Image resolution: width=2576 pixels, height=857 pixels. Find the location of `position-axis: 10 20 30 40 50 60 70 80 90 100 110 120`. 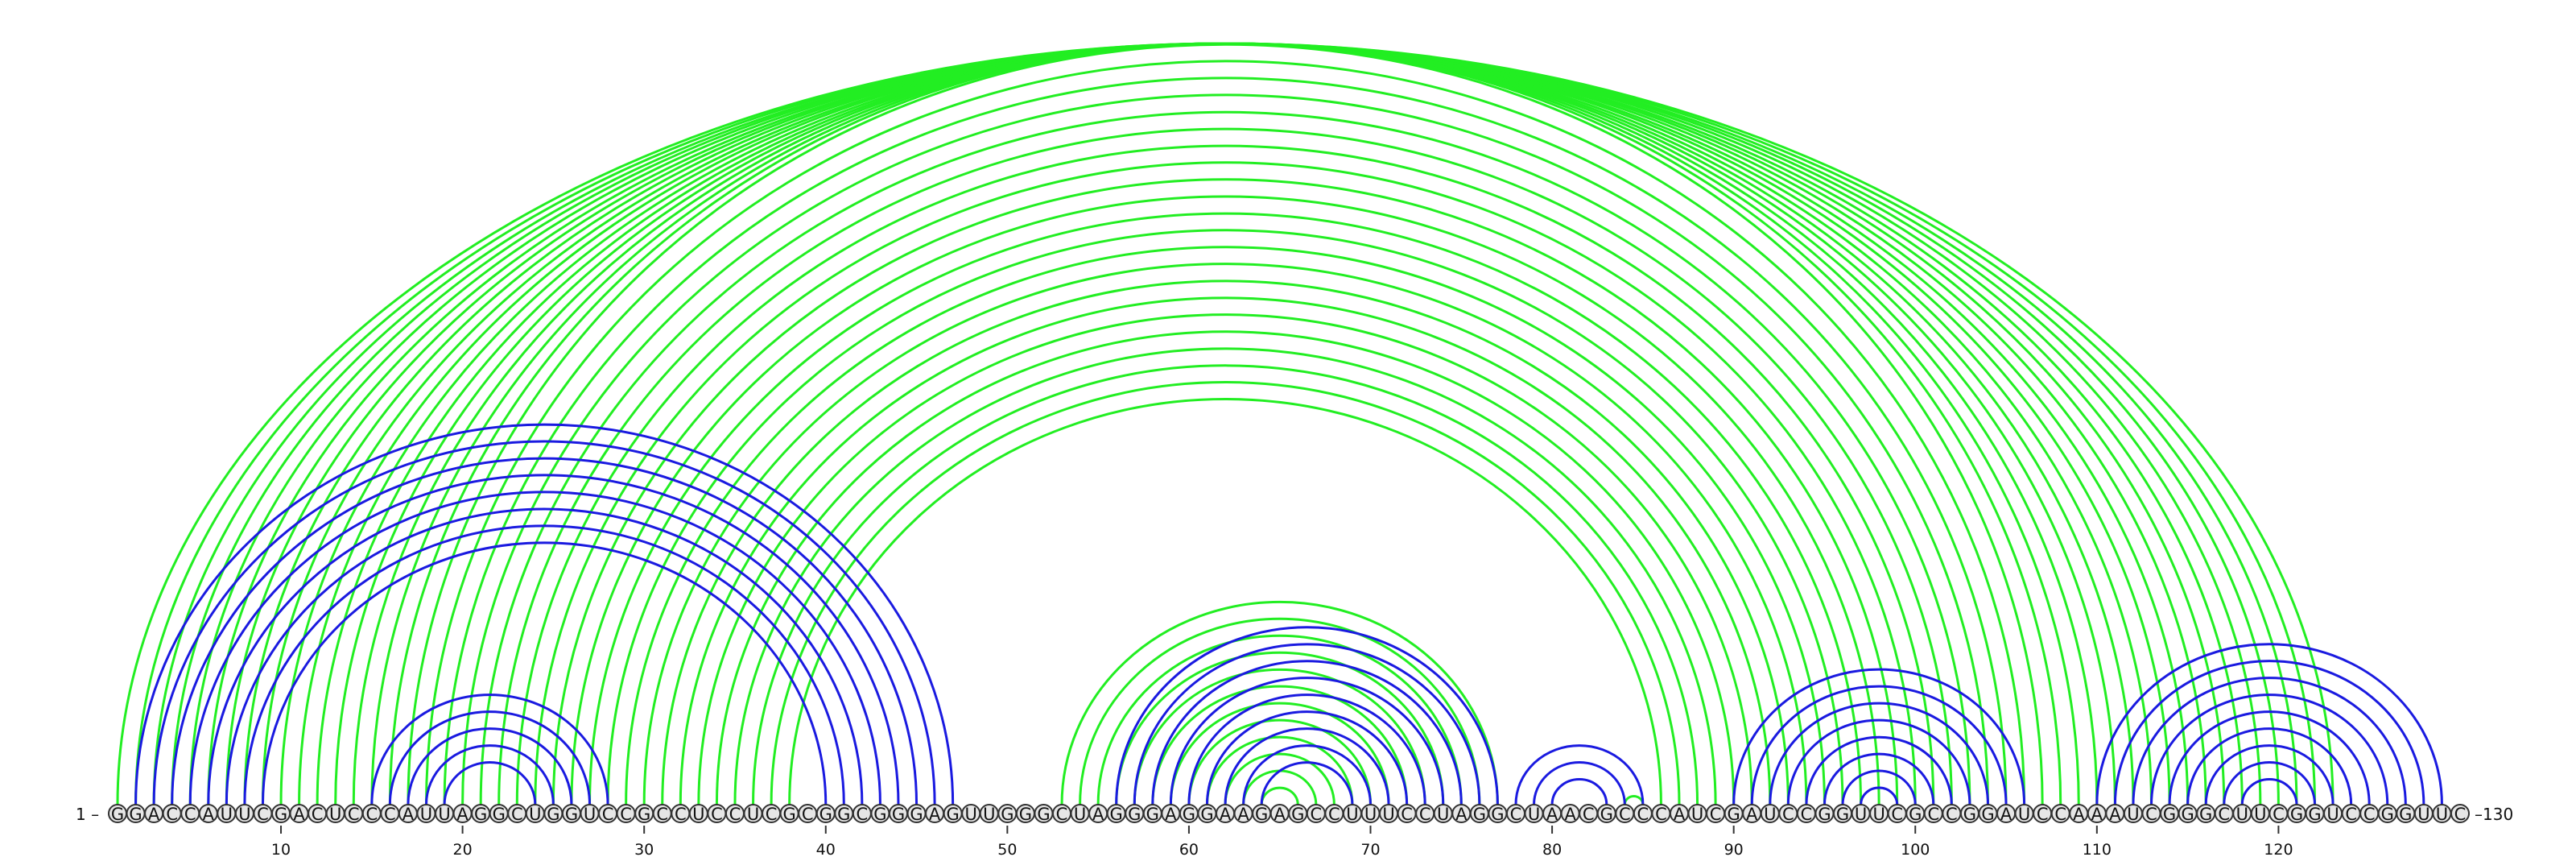

position-axis: 10 20 30 40 50 60 70 80 90 100 110 120 is located at coordinates (1282, 841).